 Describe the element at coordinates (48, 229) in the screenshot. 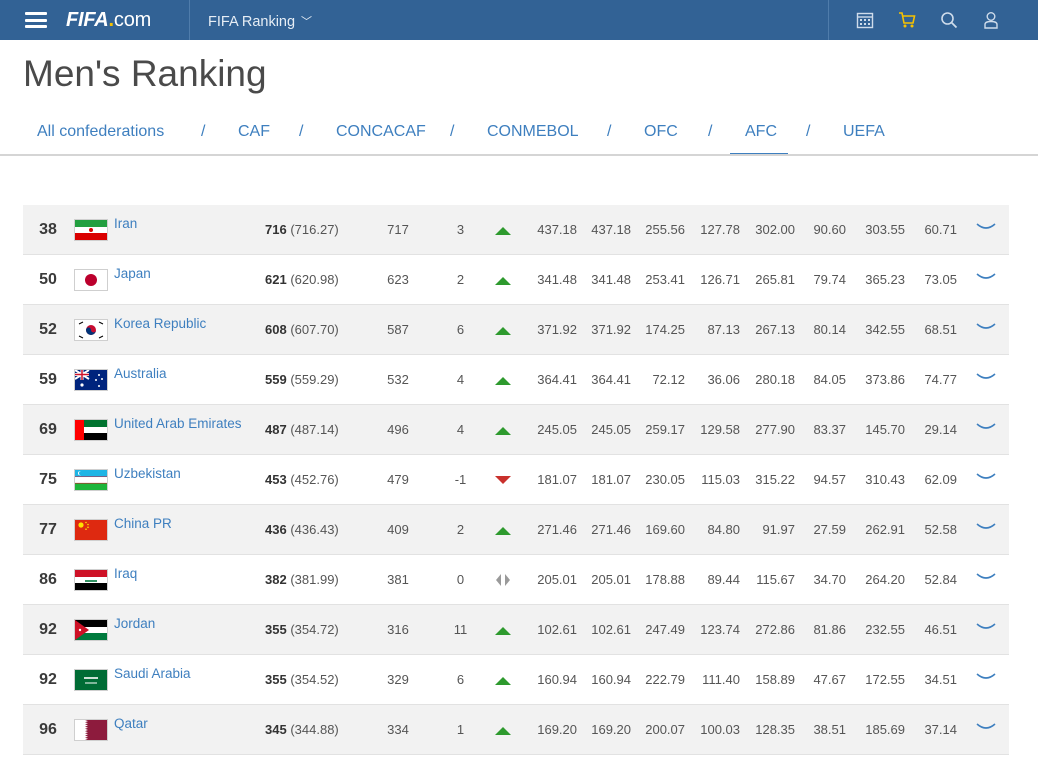

I see `rank-value: 38` at that location.